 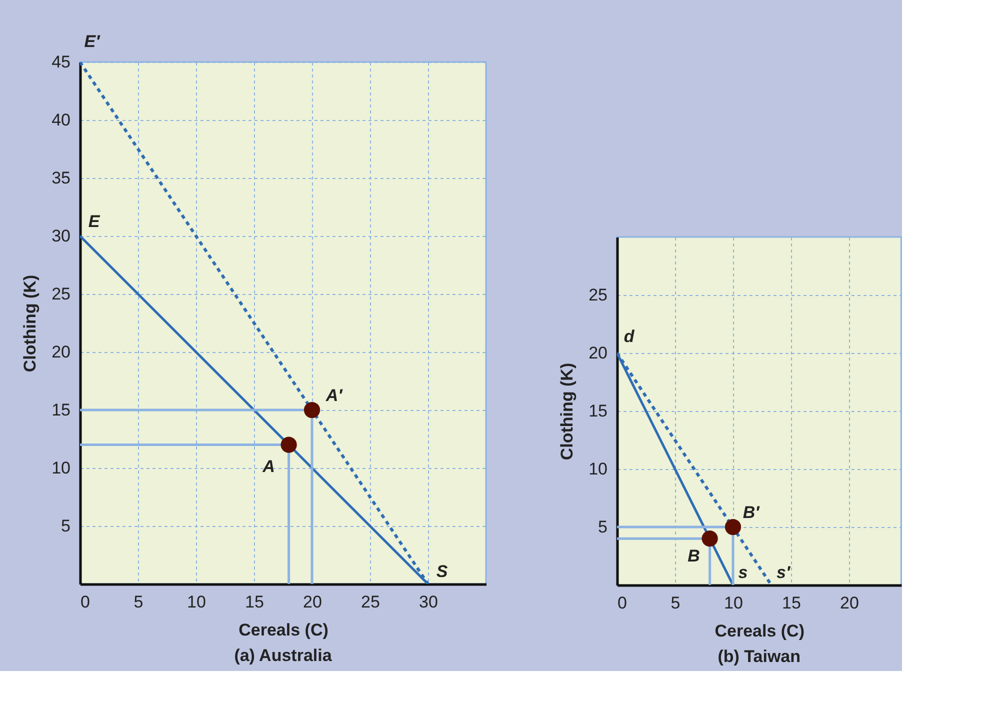 What do you see at coordinates (428, 602) in the screenshot?
I see `x-tick-label: 30` at bounding box center [428, 602].